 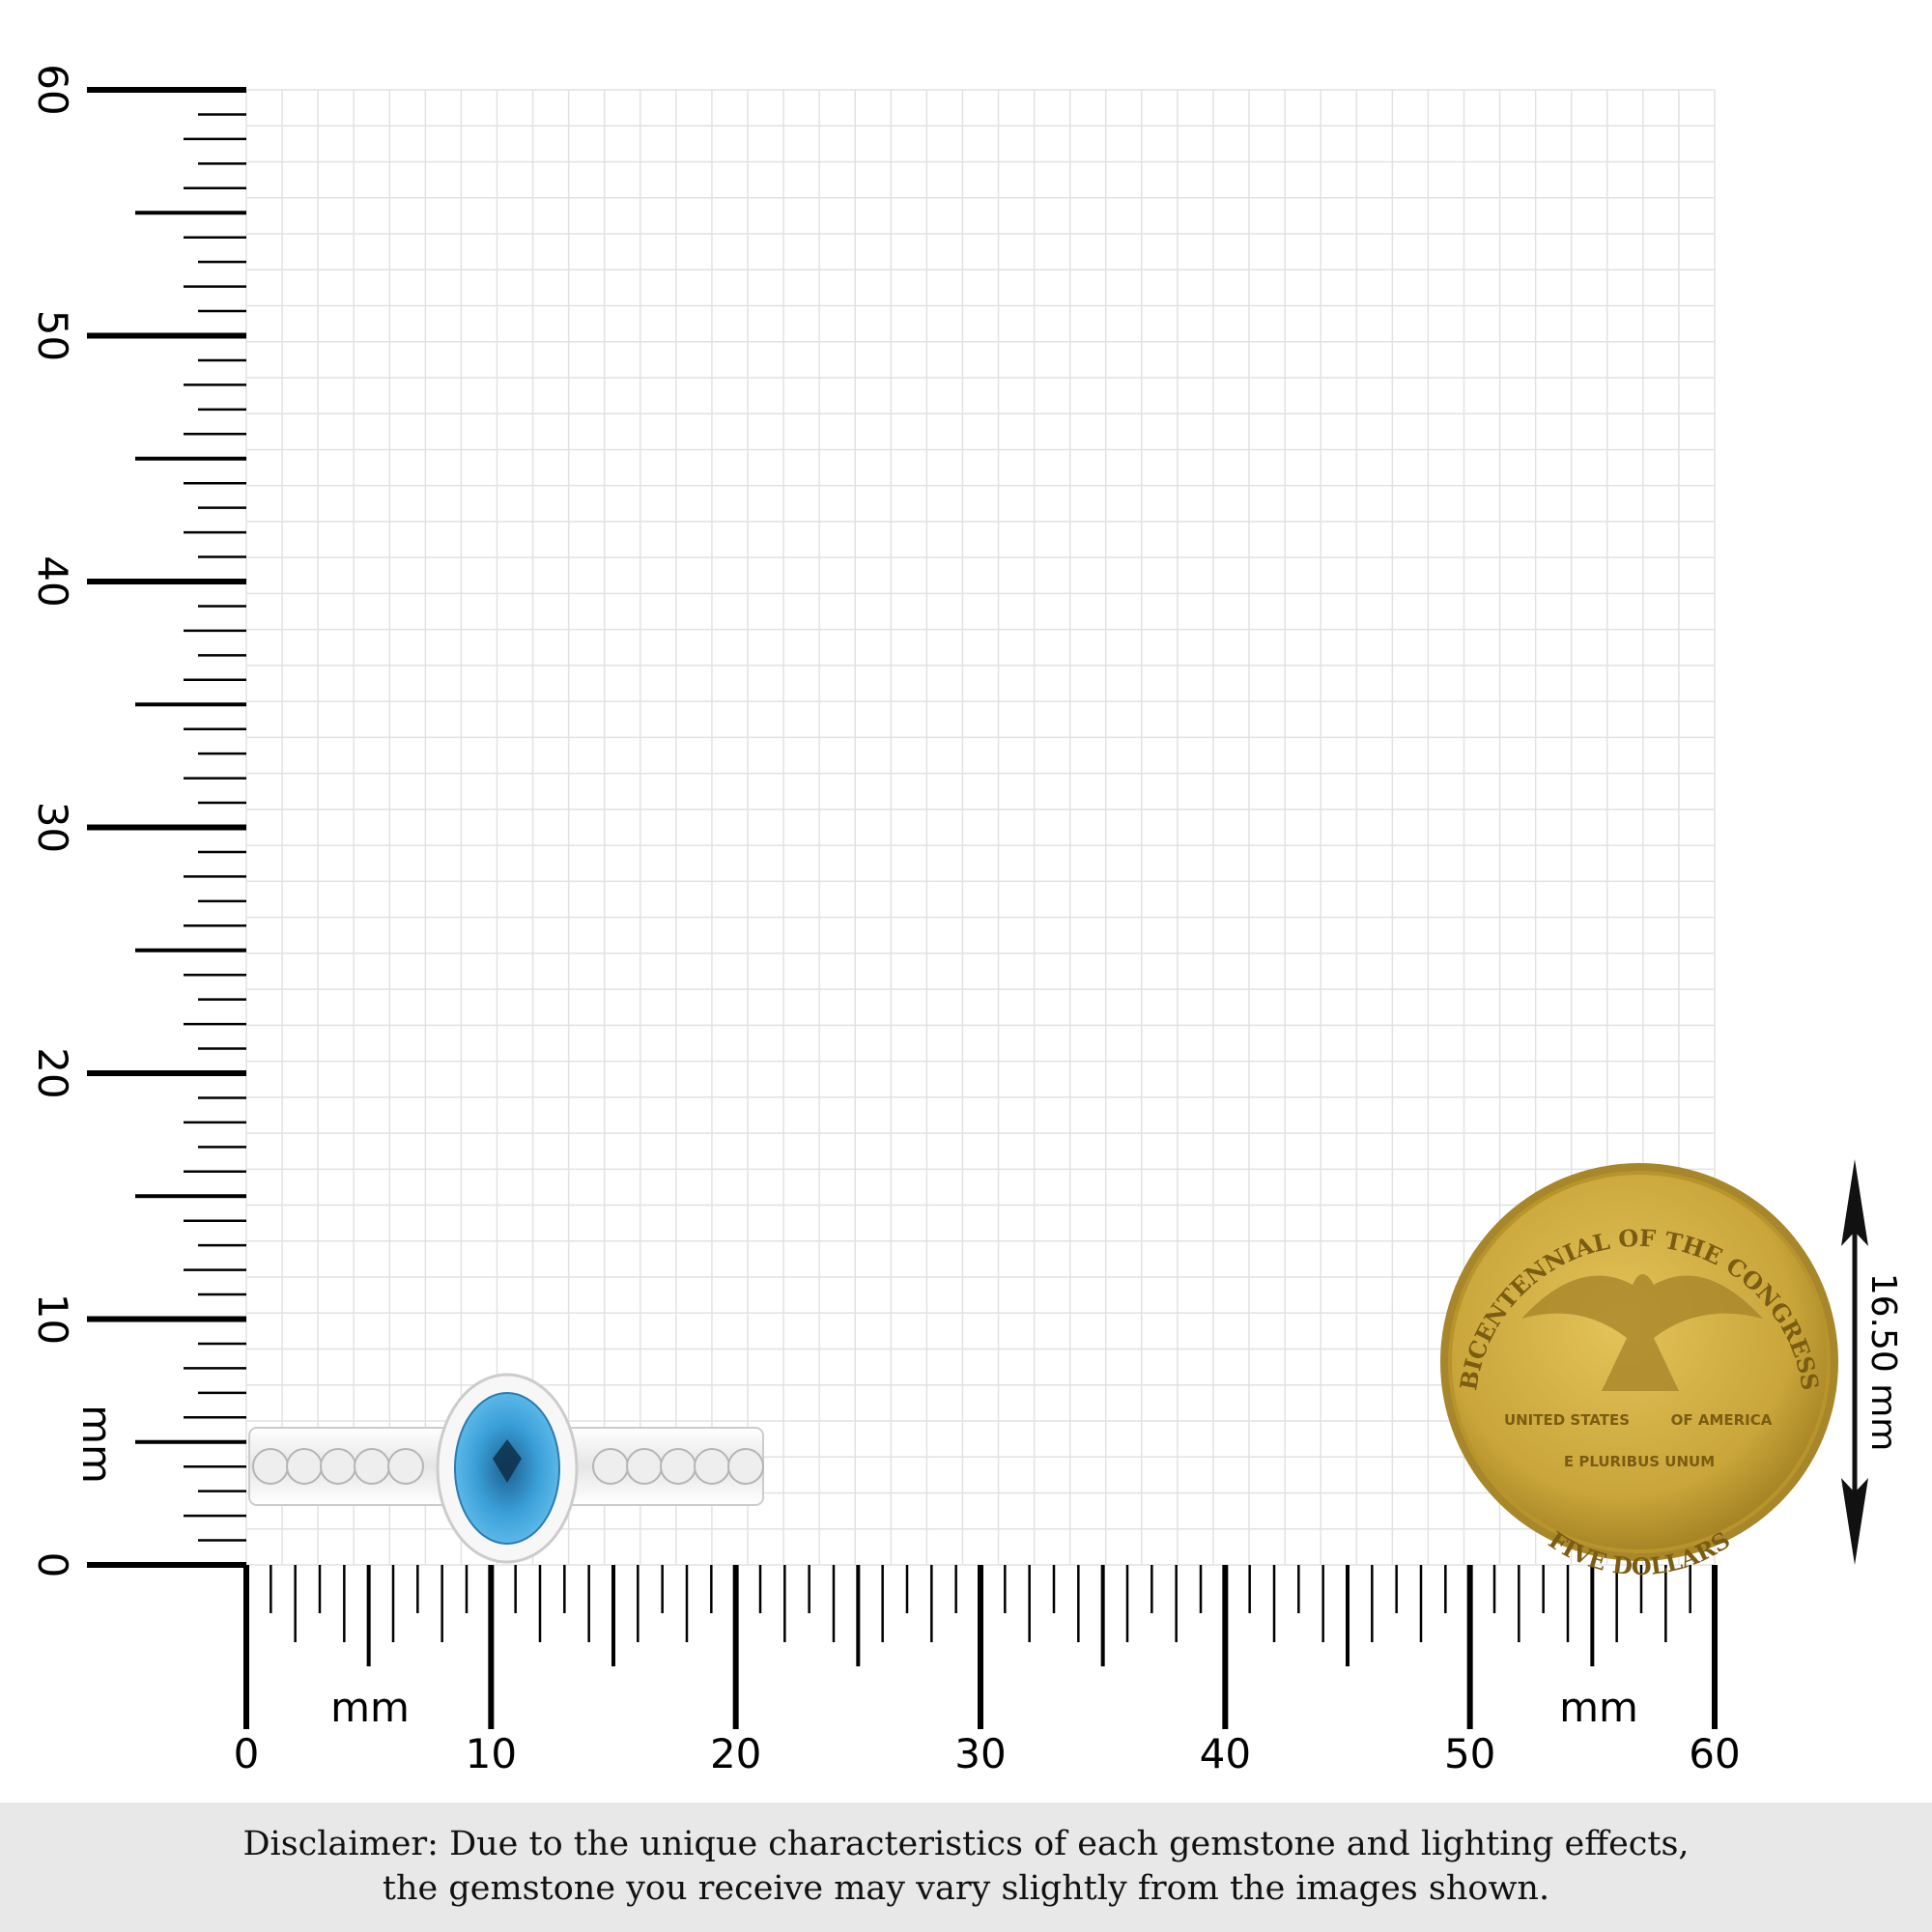 I want to click on y-tick-label: 50, so click(x=52, y=335).